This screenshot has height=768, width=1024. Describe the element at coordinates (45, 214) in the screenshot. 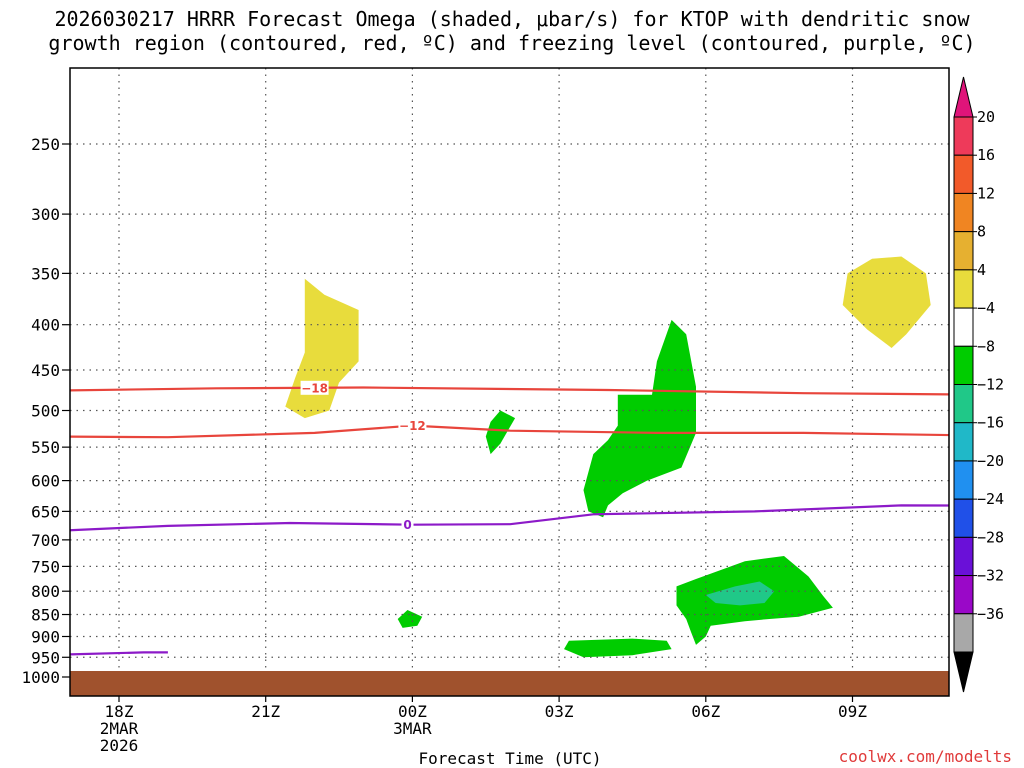

I see `y-tick-label-300: 300` at that location.